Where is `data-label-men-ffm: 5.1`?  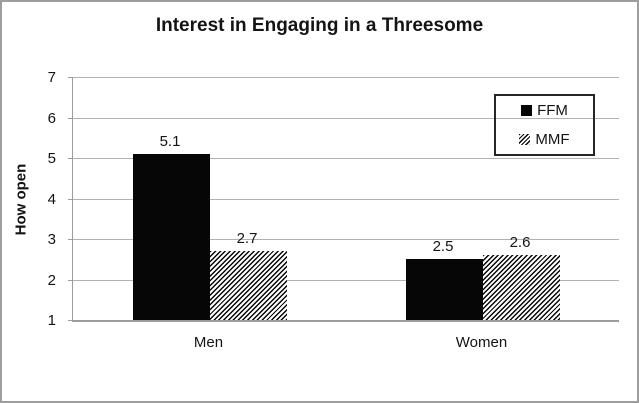
data-label-men-ffm: 5.1 is located at coordinates (170, 141).